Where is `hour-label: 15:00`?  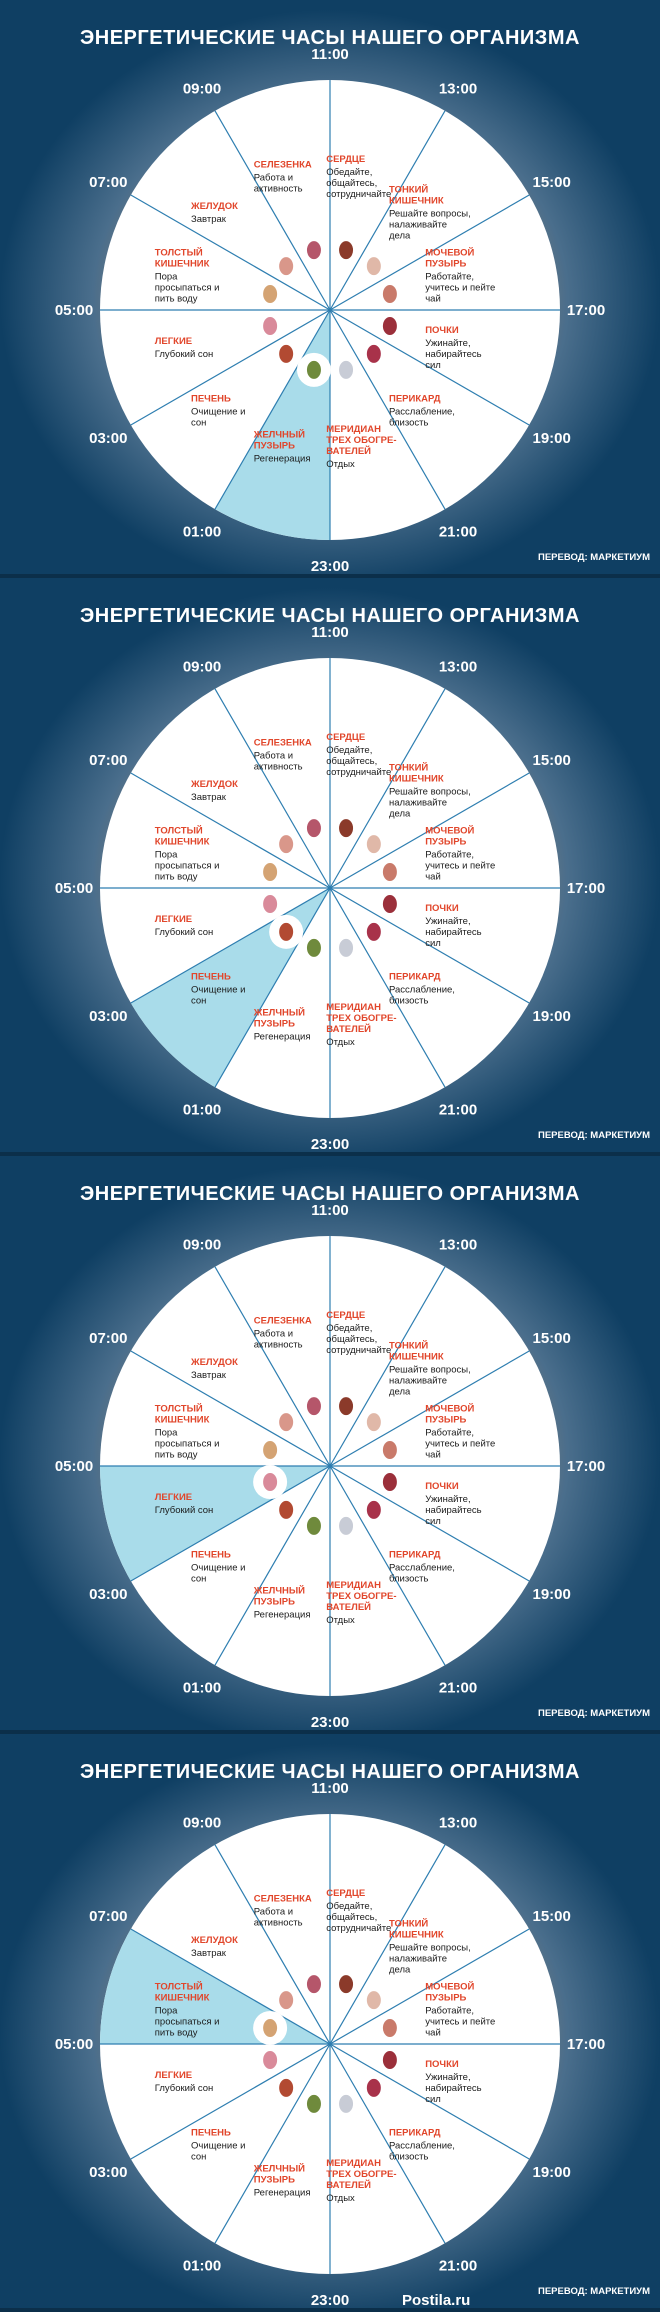
hour-label: 15:00 is located at coordinates (552, 1338).